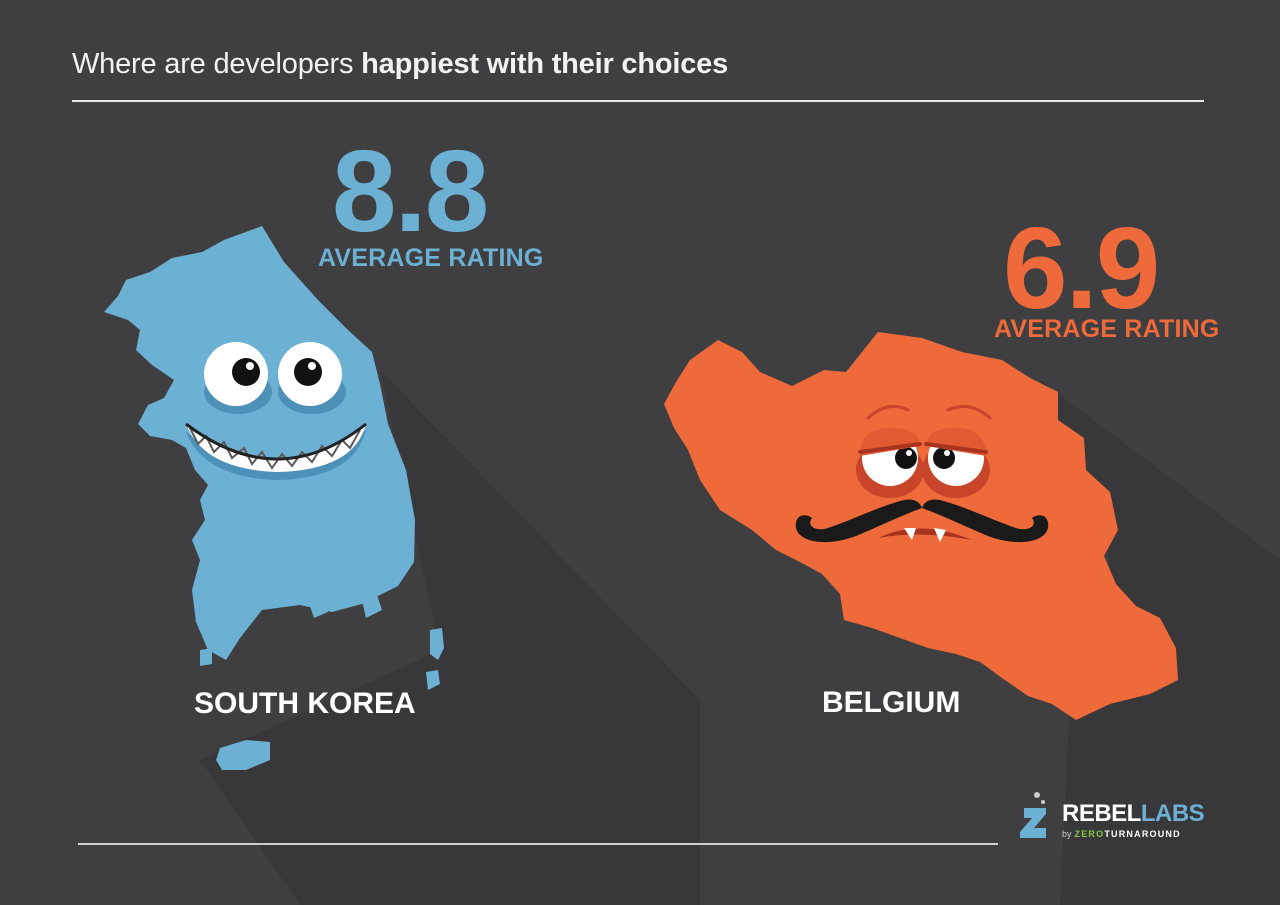 The image size is (1280, 905). I want to click on korea-smile-shadow, so click(276, 455).